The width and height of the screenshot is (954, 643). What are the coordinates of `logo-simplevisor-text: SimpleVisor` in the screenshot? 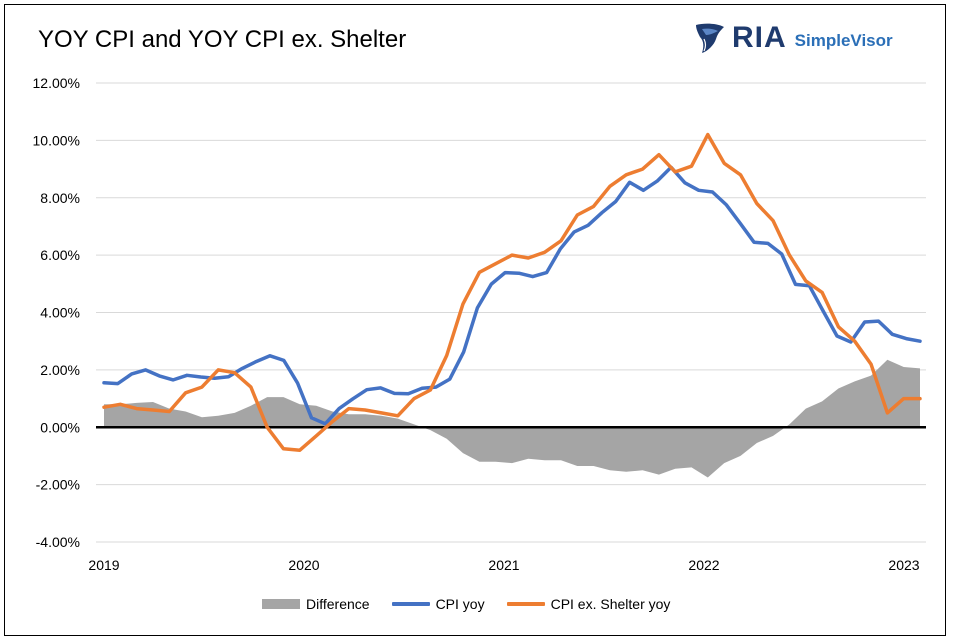 It's located at (843, 40).